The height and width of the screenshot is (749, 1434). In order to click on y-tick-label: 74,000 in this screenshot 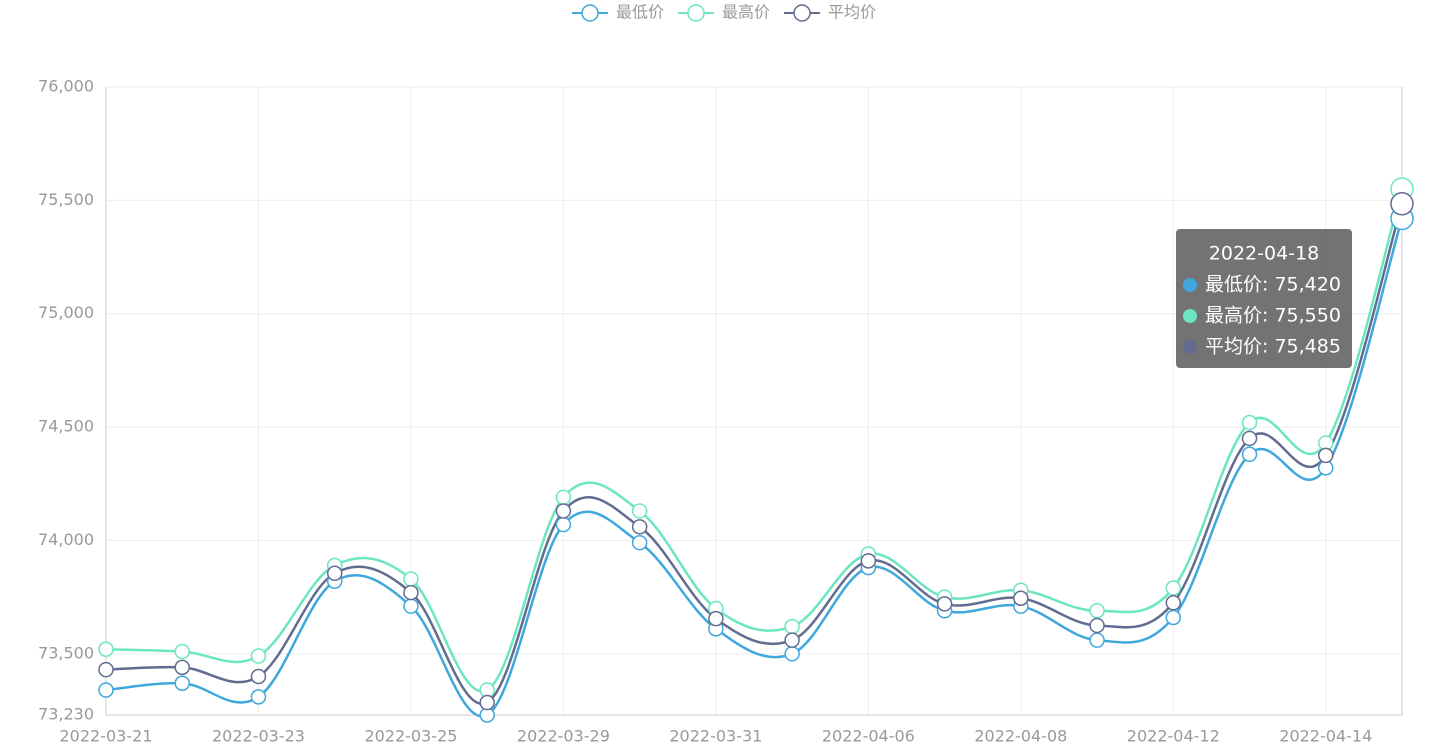, I will do `click(66, 539)`.